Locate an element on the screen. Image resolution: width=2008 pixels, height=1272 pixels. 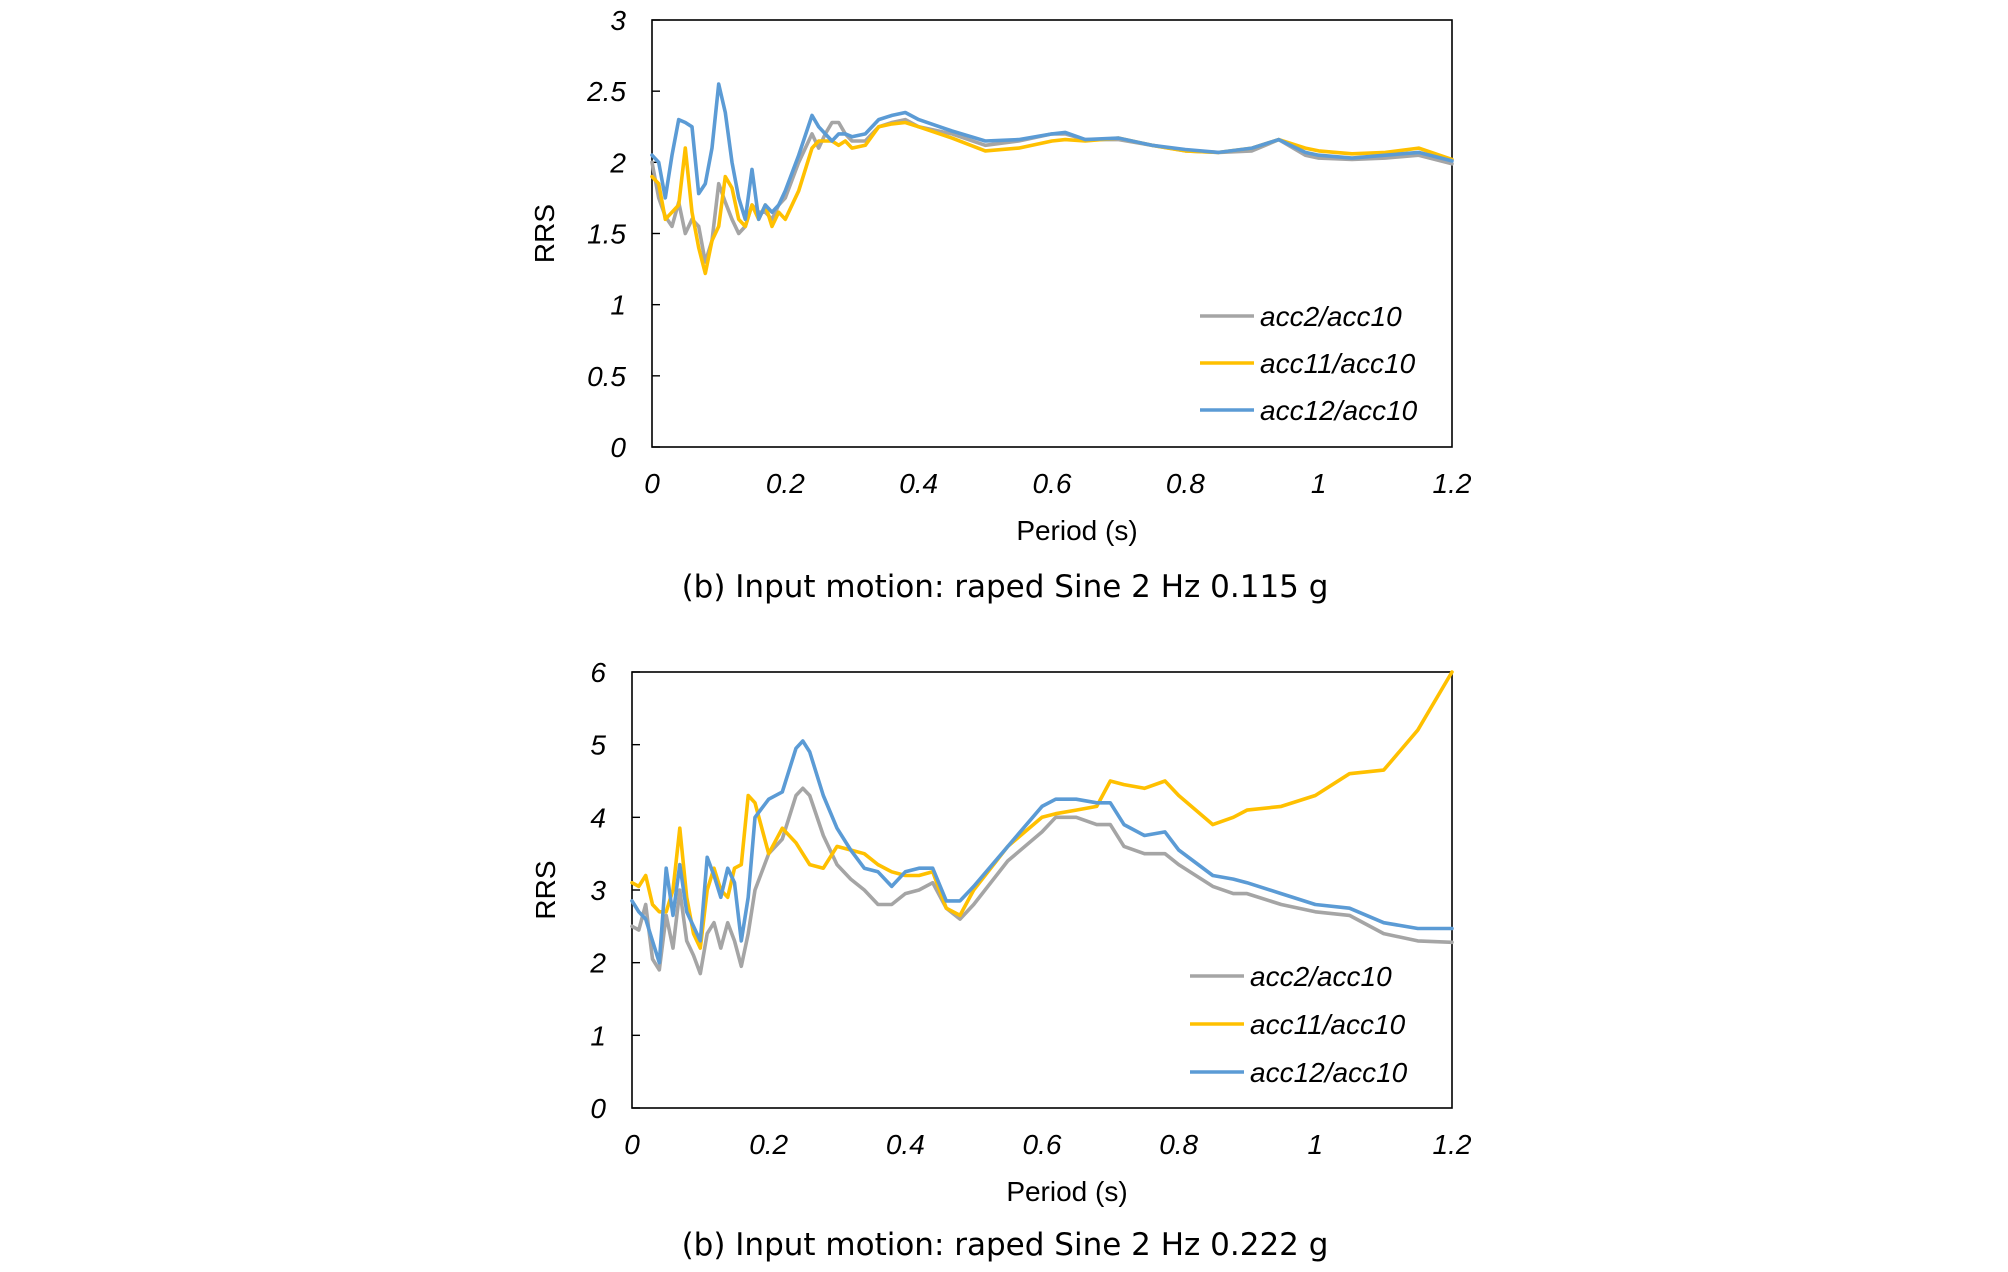
y-tick-label: 5 is located at coordinates (598, 745).